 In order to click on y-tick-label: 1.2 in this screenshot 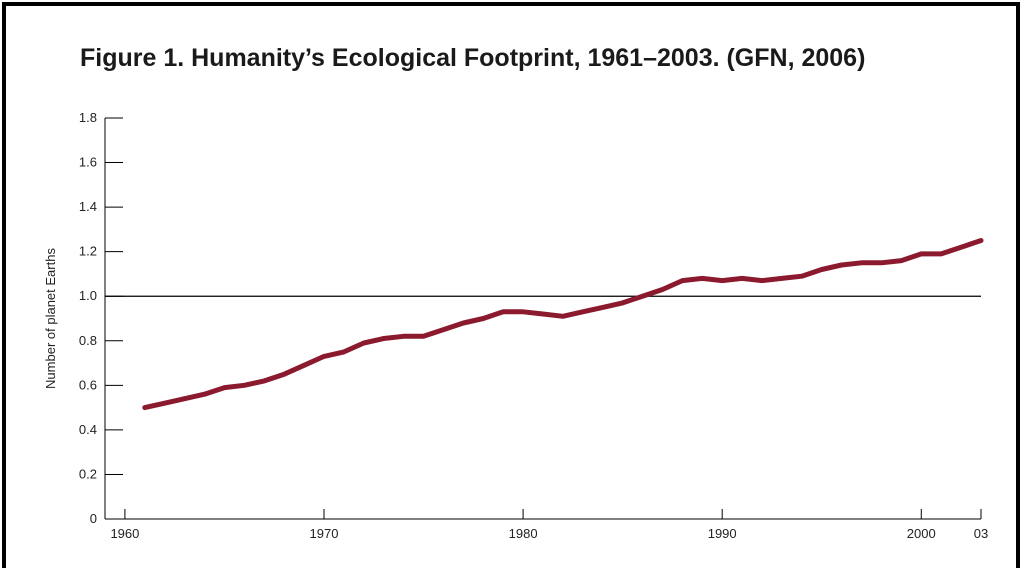, I will do `click(88, 251)`.